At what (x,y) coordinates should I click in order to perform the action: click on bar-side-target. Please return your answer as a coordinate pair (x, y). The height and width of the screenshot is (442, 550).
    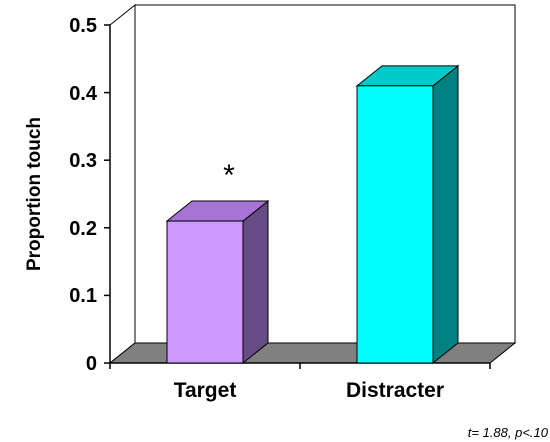
    Looking at the image, I should click on (255, 282).